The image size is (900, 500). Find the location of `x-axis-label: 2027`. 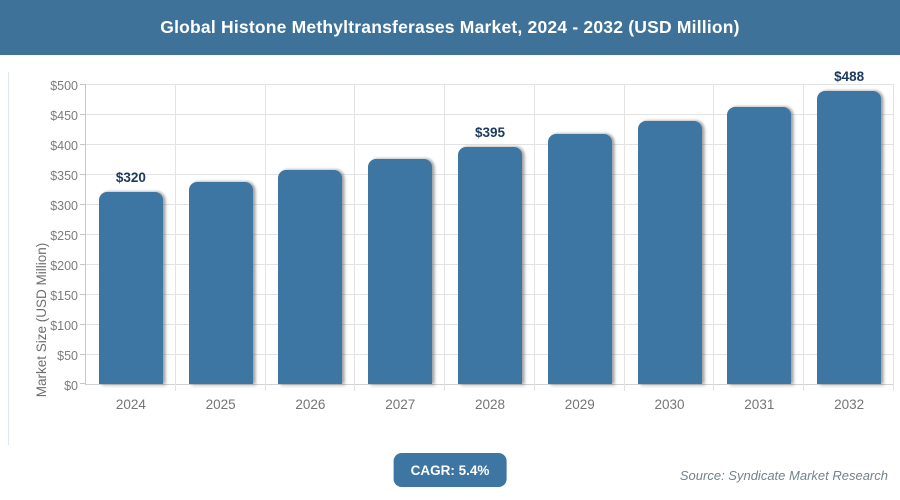

x-axis-label: 2027 is located at coordinates (400, 404).